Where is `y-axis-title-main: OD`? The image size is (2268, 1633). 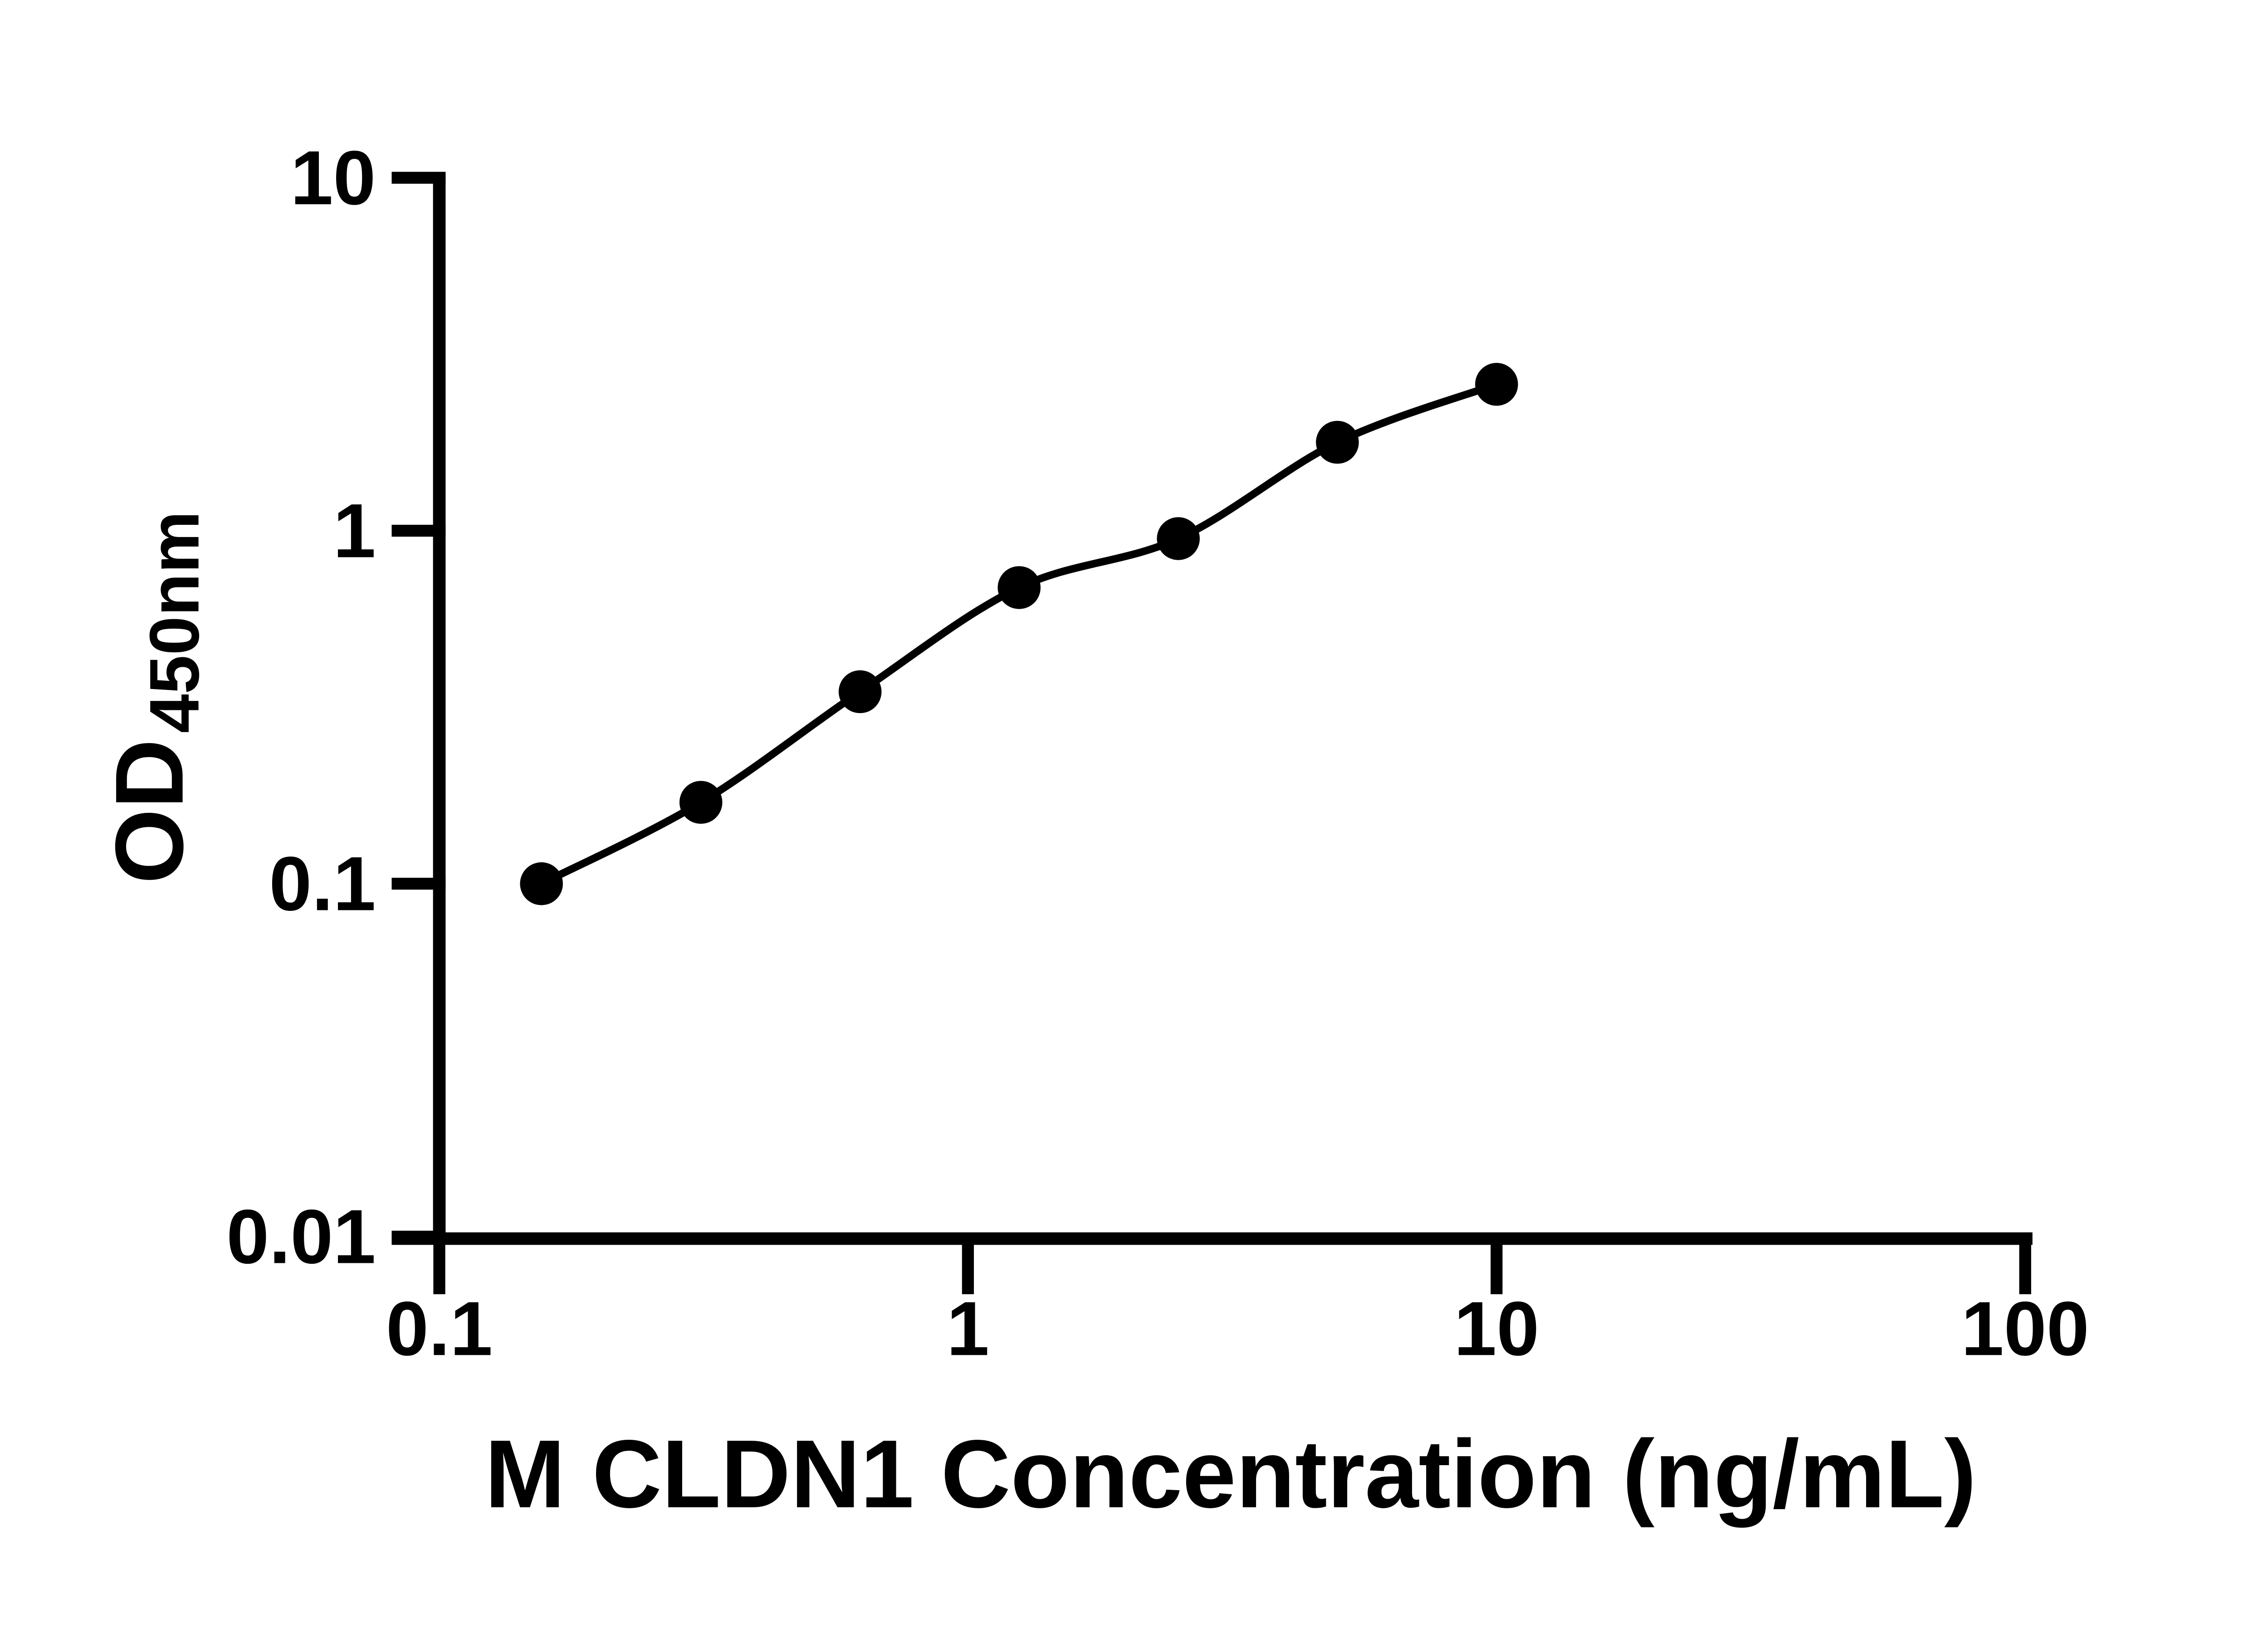 y-axis-title-main: OD is located at coordinates (150, 811).